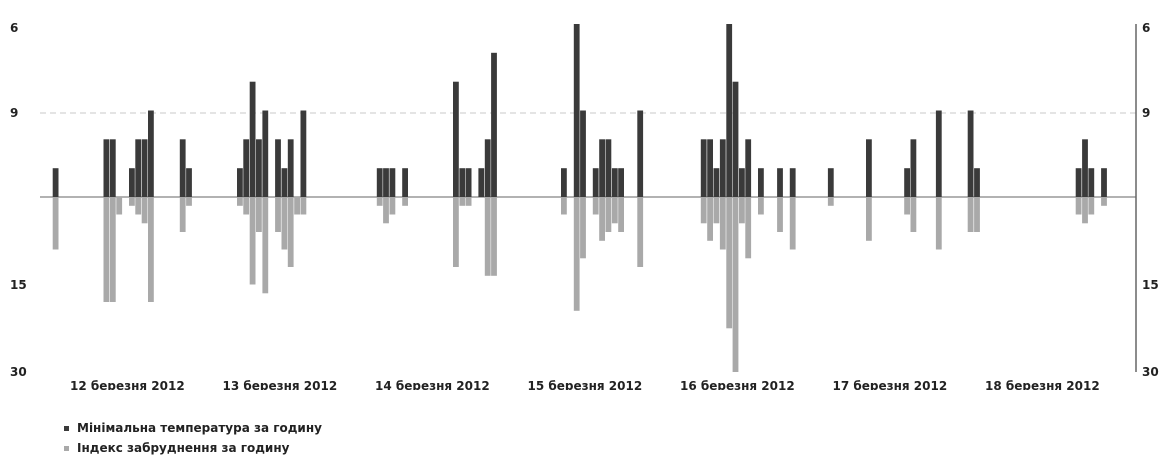 This screenshot has height=463, width=1161. Describe the element at coordinates (274, 428) in the screenshot. I see `legend-item-series-1: Мінімальна температура за годину` at that location.